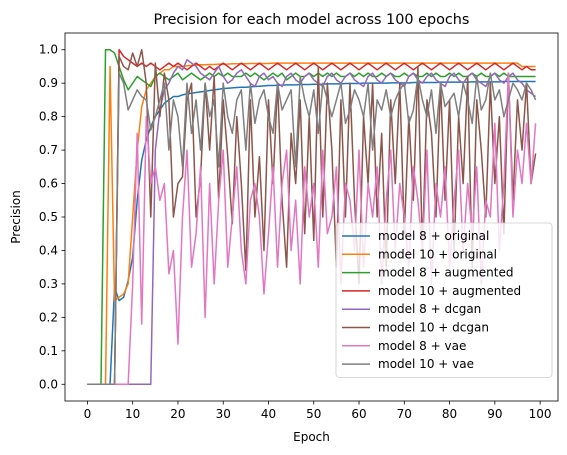  Describe the element at coordinates (48, 284) in the screenshot. I see `y-tick-label: 0.3` at that location.